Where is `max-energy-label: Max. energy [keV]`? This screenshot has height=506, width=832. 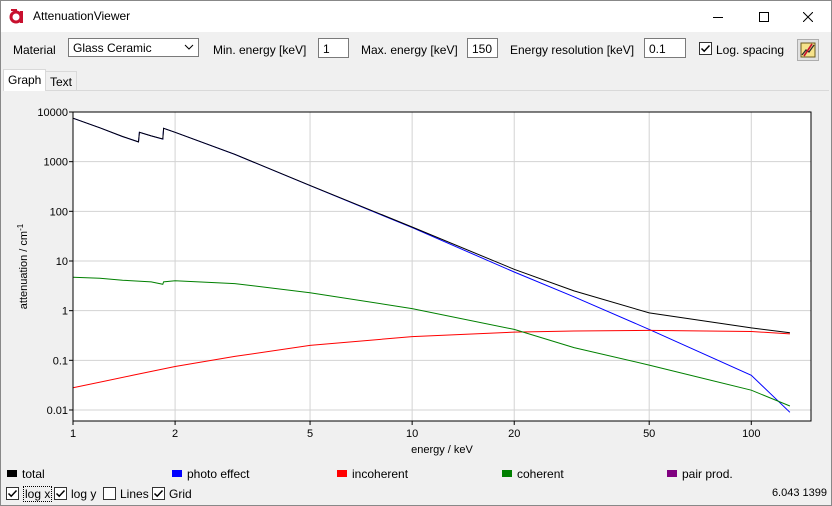 max-energy-label: Max. energy [keV] is located at coordinates (409, 50).